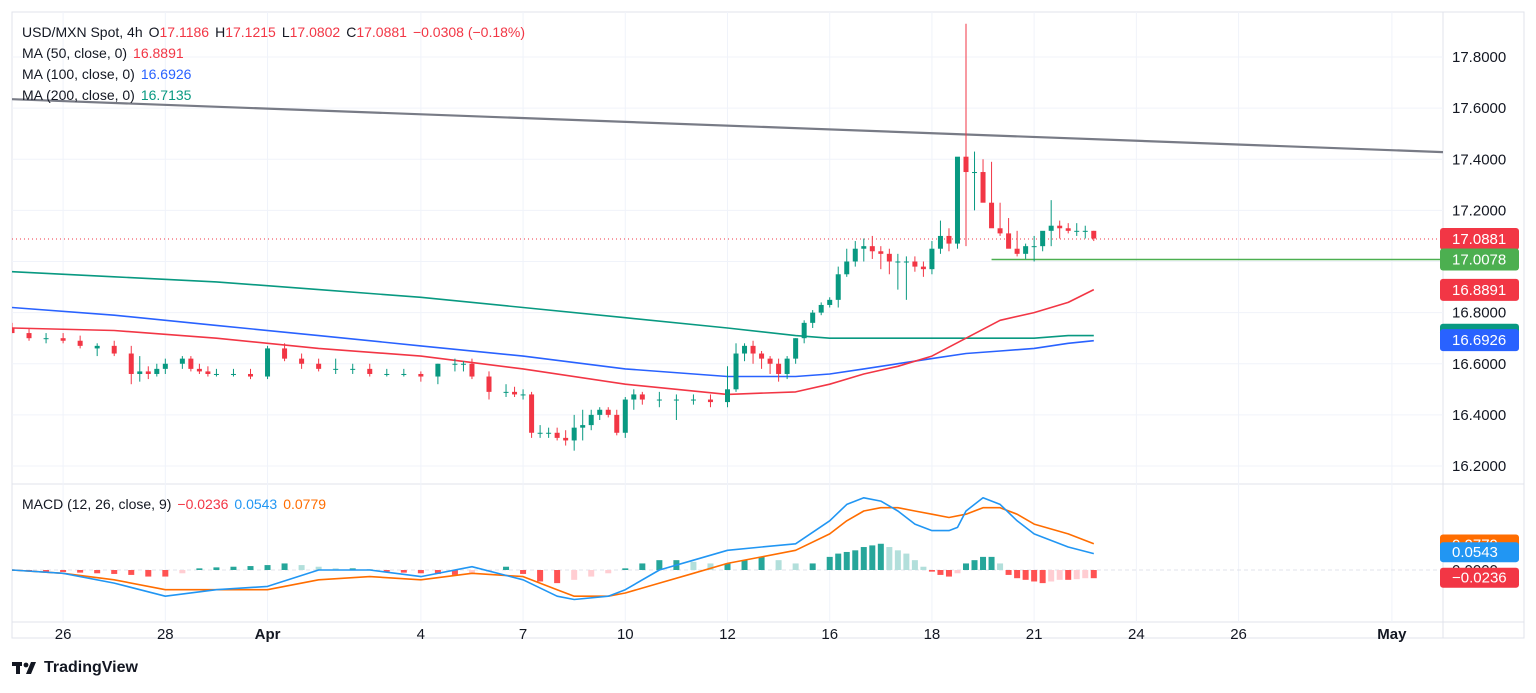 The image size is (1536, 693). What do you see at coordinates (727, 126) in the screenshot?
I see `resistance-trendline` at bounding box center [727, 126].